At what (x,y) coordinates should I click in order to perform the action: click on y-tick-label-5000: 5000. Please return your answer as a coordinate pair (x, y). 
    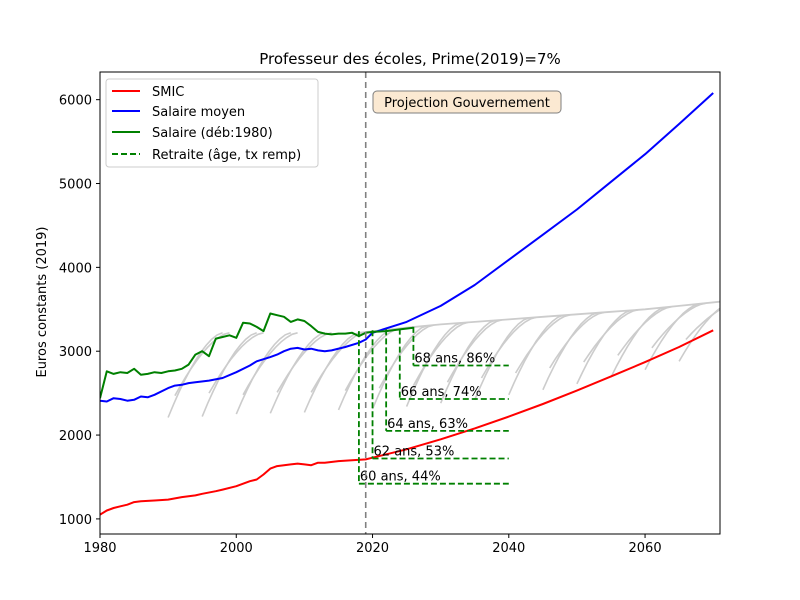
    Looking at the image, I should click on (75, 185).